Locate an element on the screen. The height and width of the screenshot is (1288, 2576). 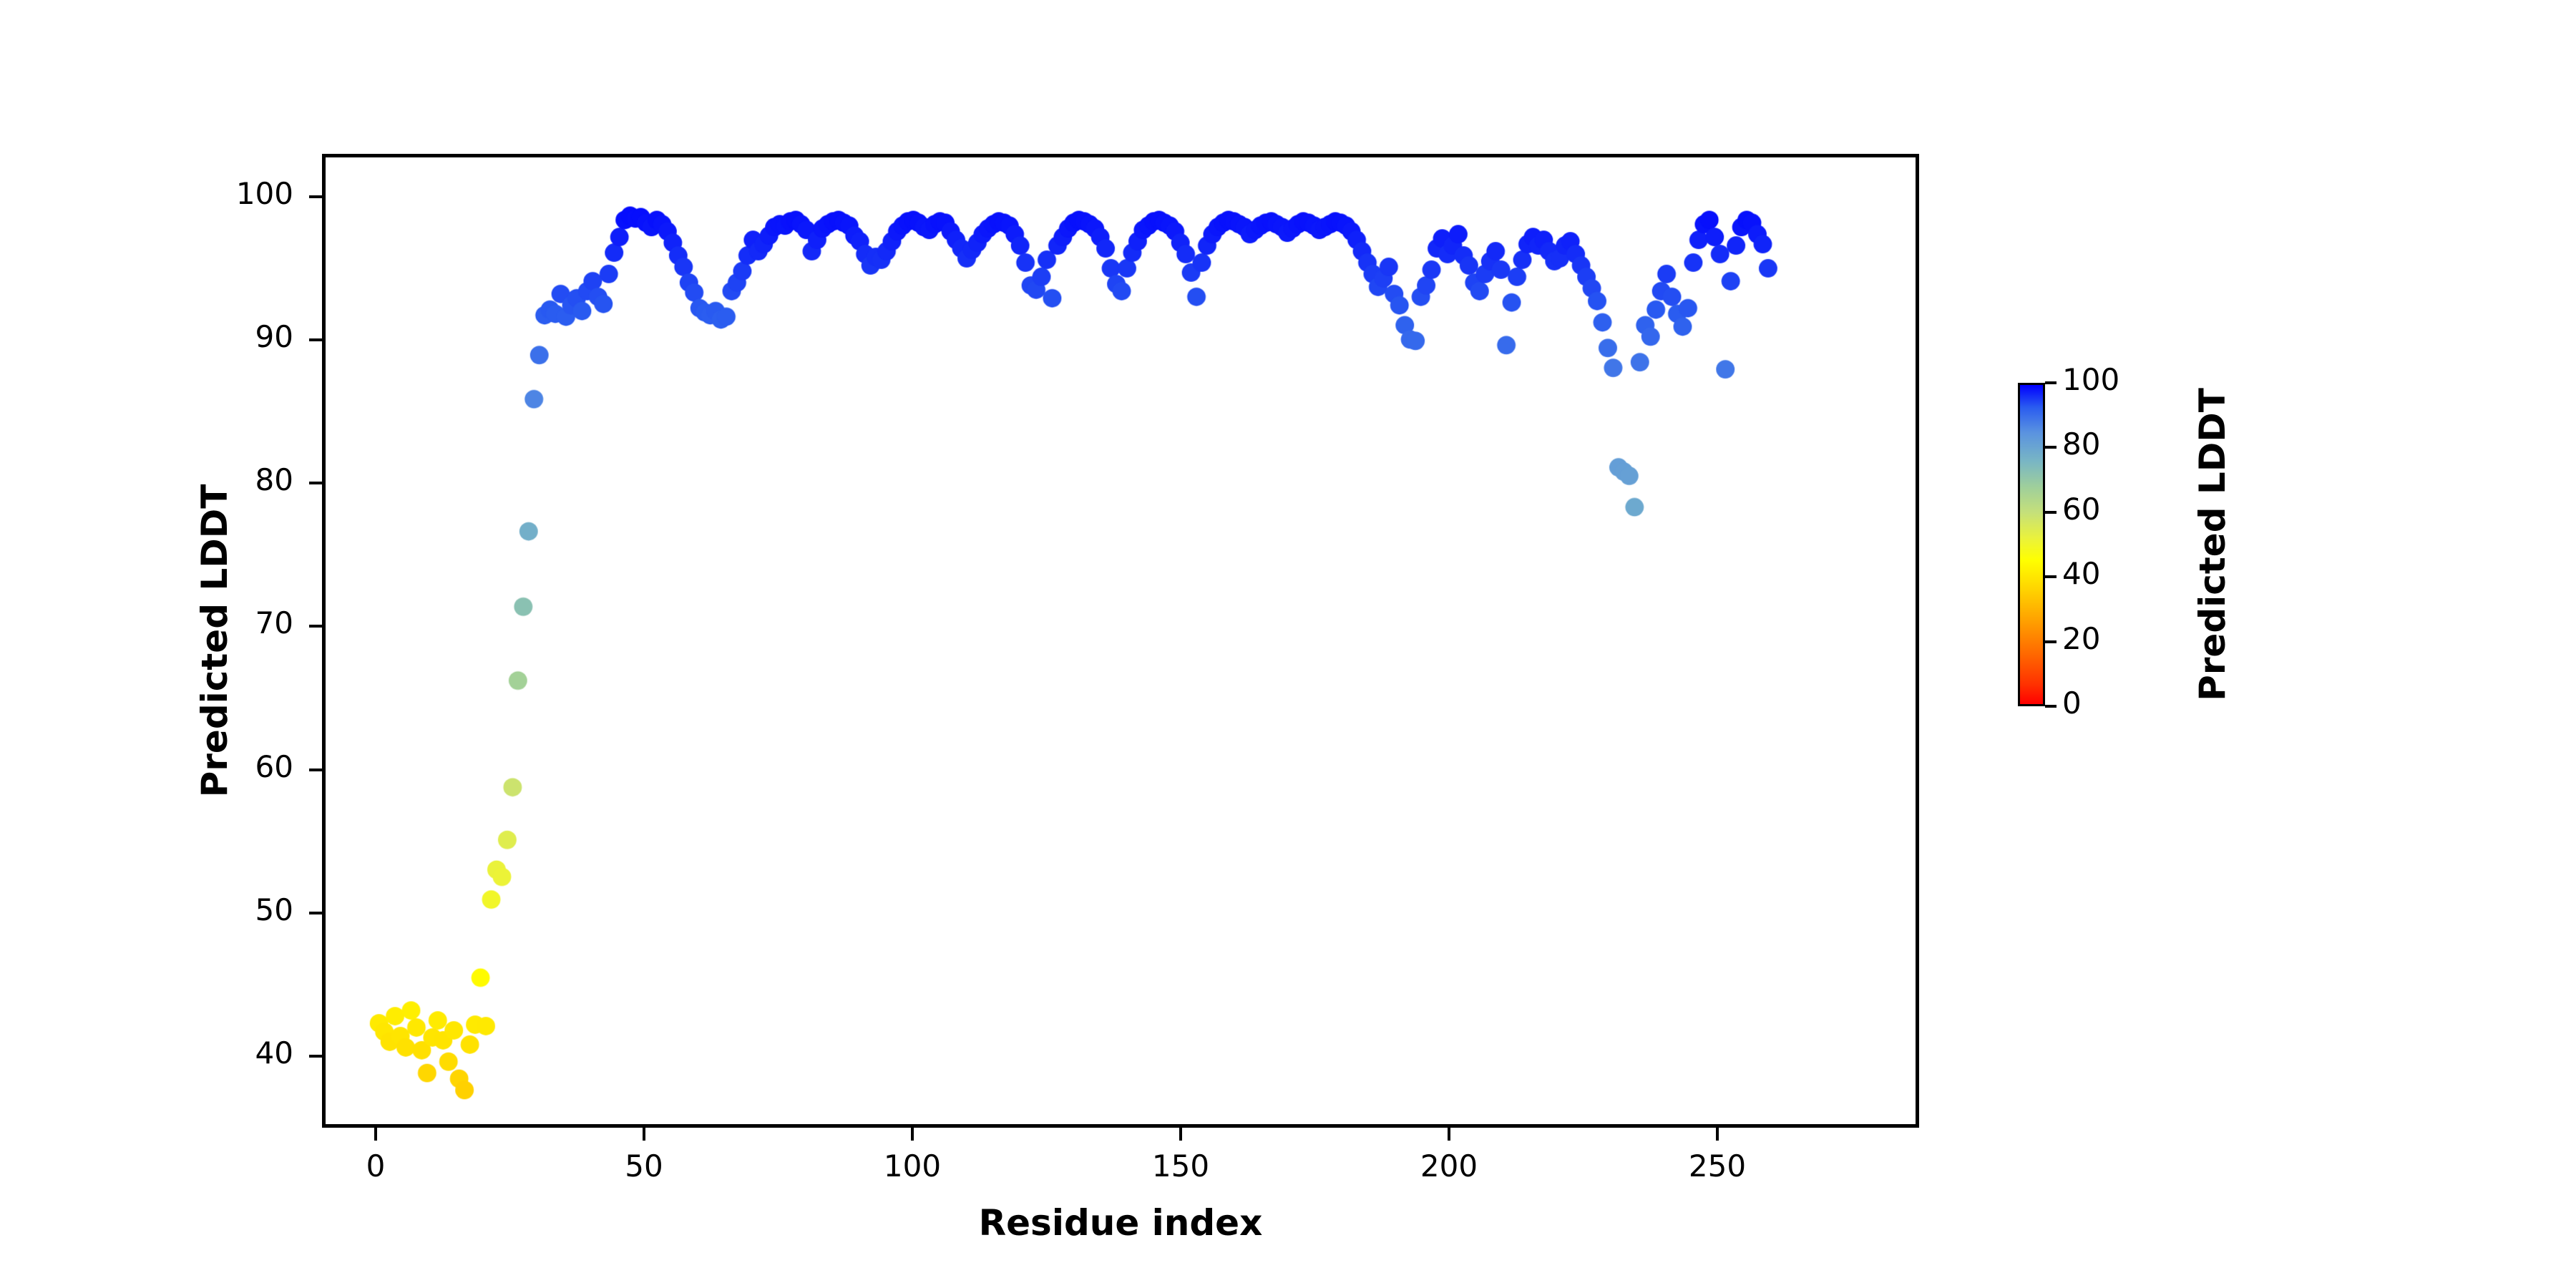
colorbar-tick-label-80: 80 is located at coordinates (2081, 444).